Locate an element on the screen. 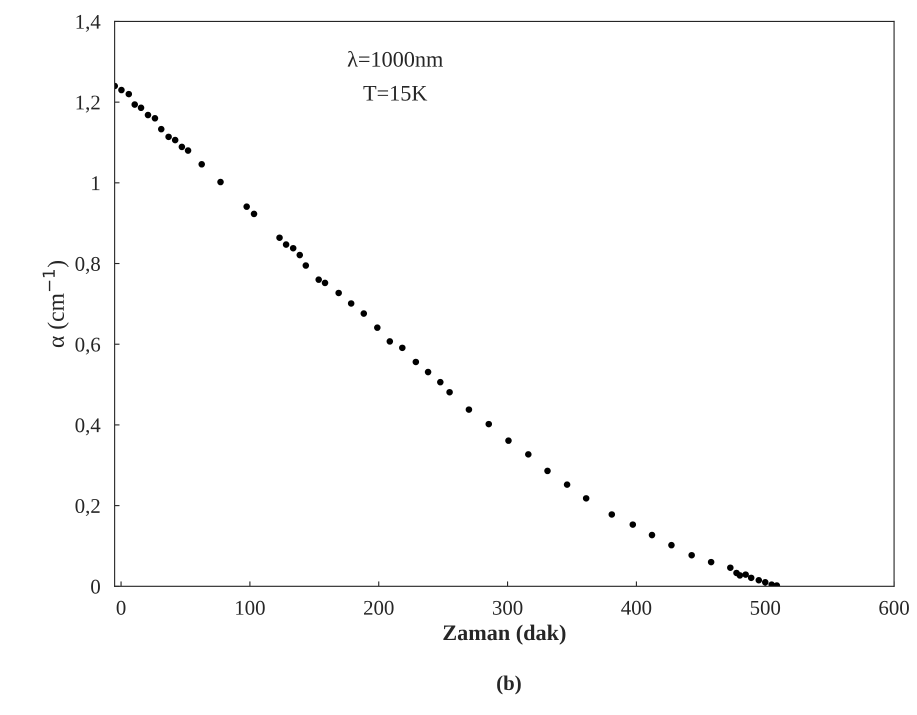 Image resolution: width=917 pixels, height=715 pixels. x-tick-label: 0 is located at coordinates (121, 607).